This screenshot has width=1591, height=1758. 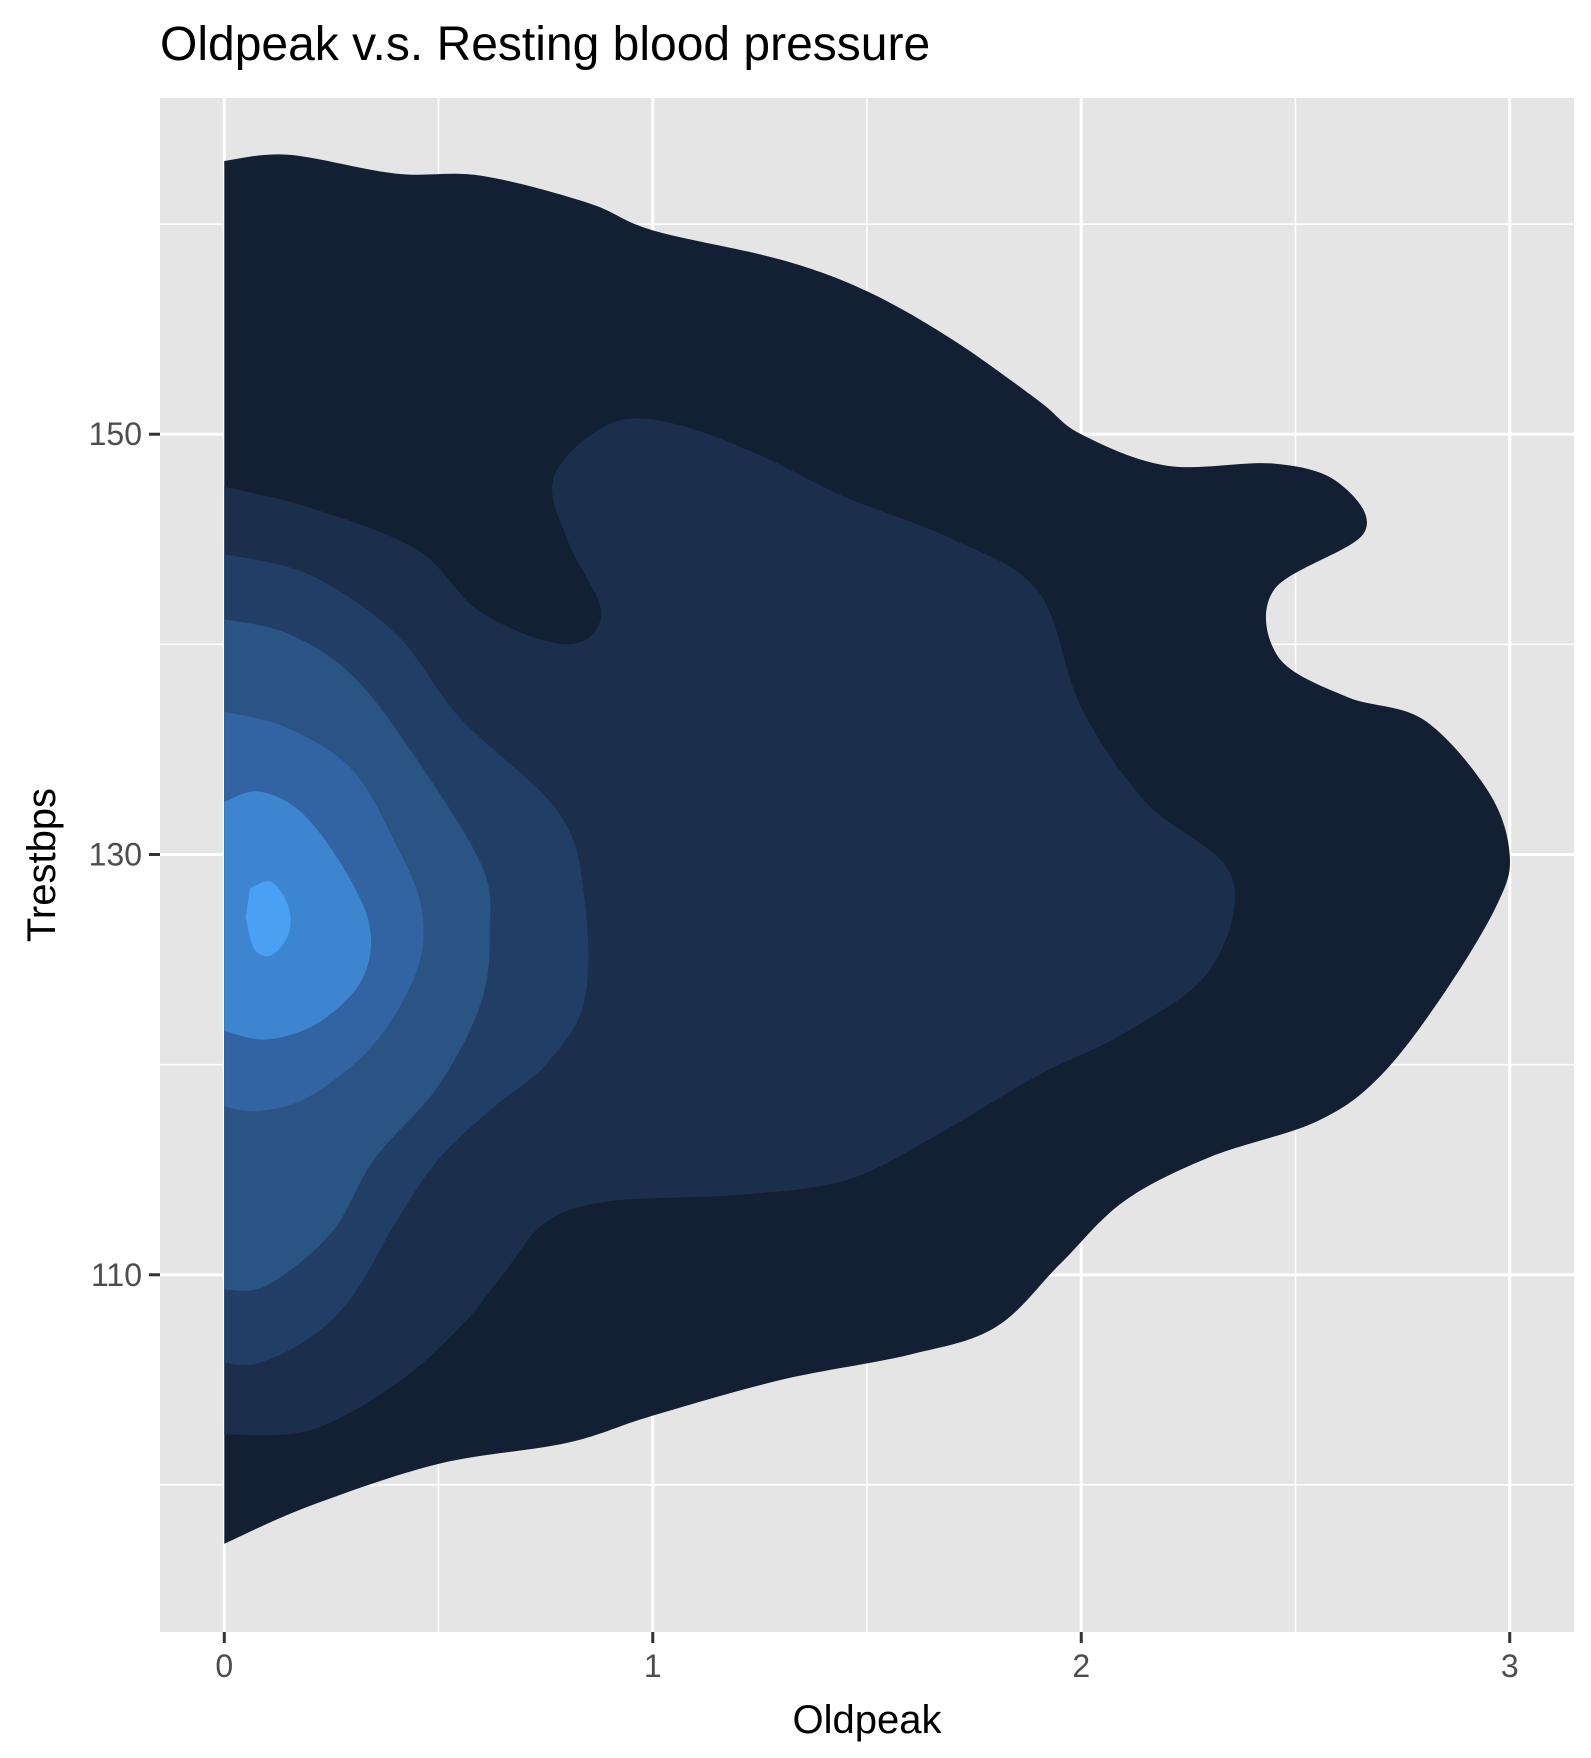 What do you see at coordinates (42, 865) in the screenshot?
I see `y-axis-label: Trestbps` at bounding box center [42, 865].